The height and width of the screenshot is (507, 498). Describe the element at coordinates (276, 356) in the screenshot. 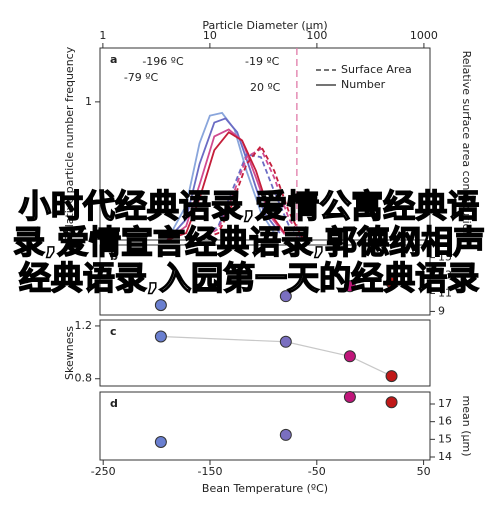

I see `trend-line` at that location.